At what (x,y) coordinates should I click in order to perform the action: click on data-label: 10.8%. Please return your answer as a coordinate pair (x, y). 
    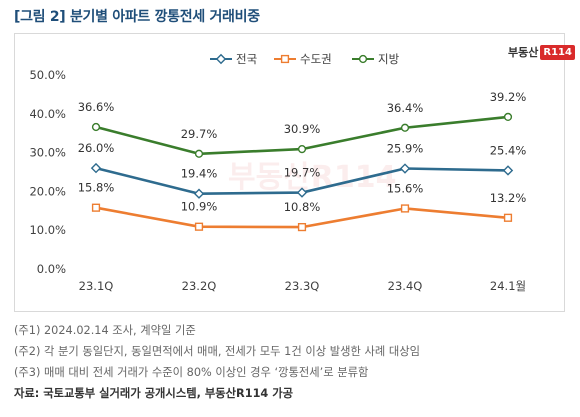
    Looking at the image, I should click on (302, 207).